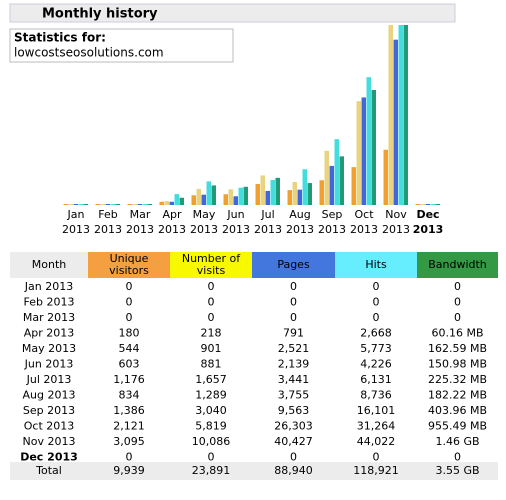 Image resolution: width=506 pixels, height=500 pixels. I want to click on table-cell: 2,521, so click(294, 348).